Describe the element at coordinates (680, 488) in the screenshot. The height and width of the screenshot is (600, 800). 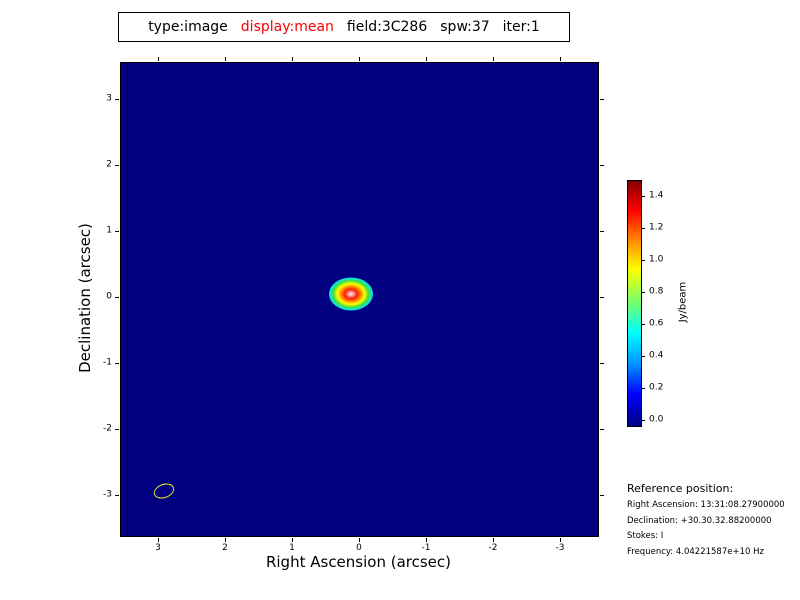
I see `reference-header: Reference position:` at that location.